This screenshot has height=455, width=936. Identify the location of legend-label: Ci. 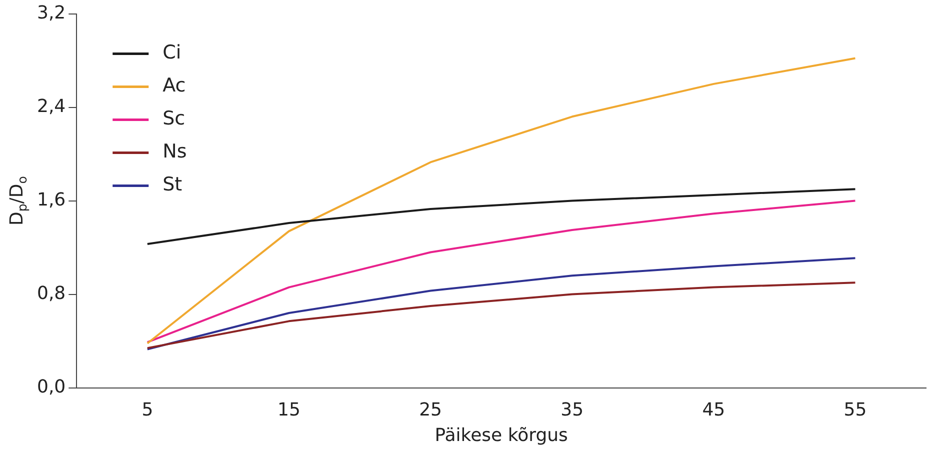
(172, 53).